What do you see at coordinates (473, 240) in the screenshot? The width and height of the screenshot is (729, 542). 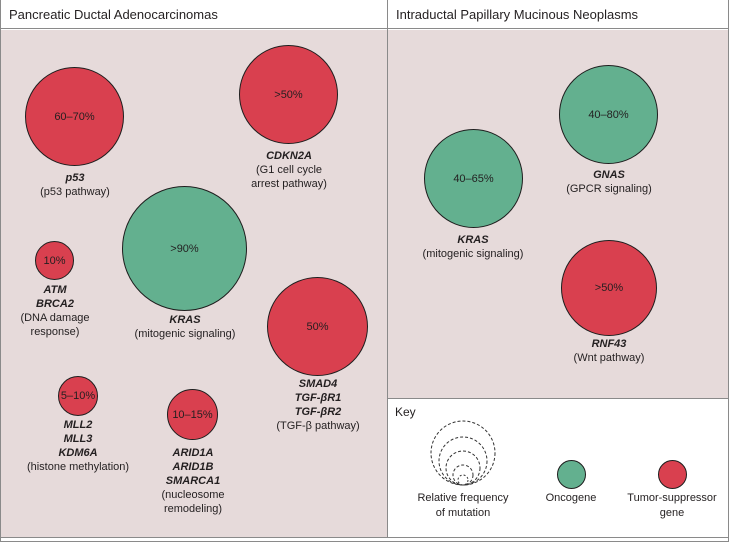 I see `kras-ipmn-gene: KRAS` at bounding box center [473, 240].